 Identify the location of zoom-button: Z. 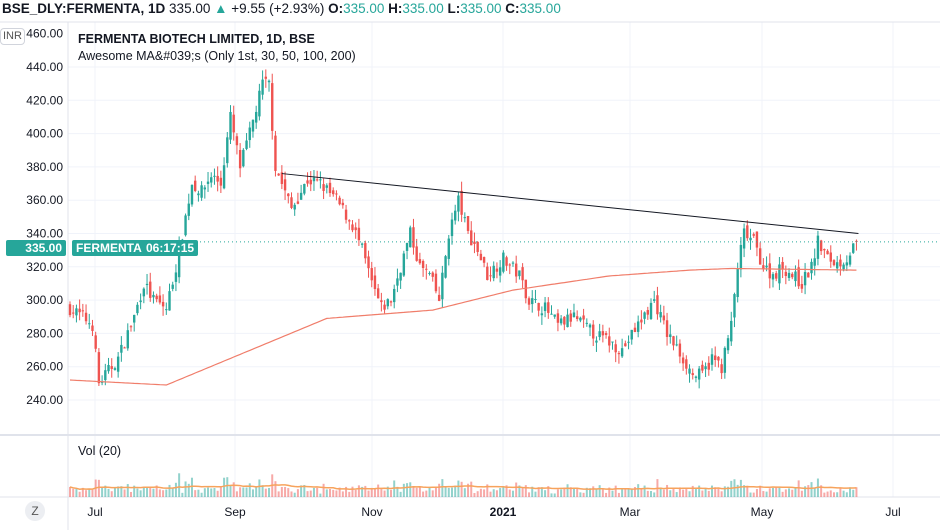
(35, 511).